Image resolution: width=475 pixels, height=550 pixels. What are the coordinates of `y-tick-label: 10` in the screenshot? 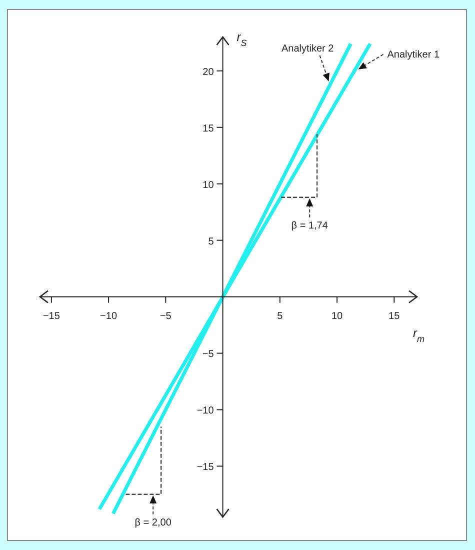 It's located at (208, 185).